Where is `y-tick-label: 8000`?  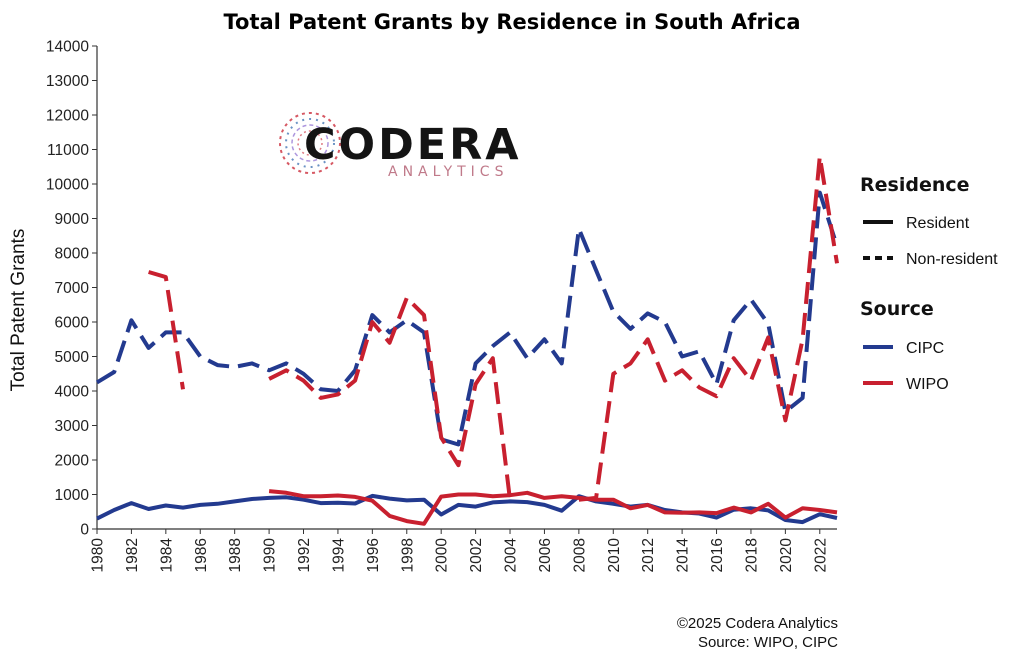 y-tick-label: 8000 is located at coordinates (72, 254).